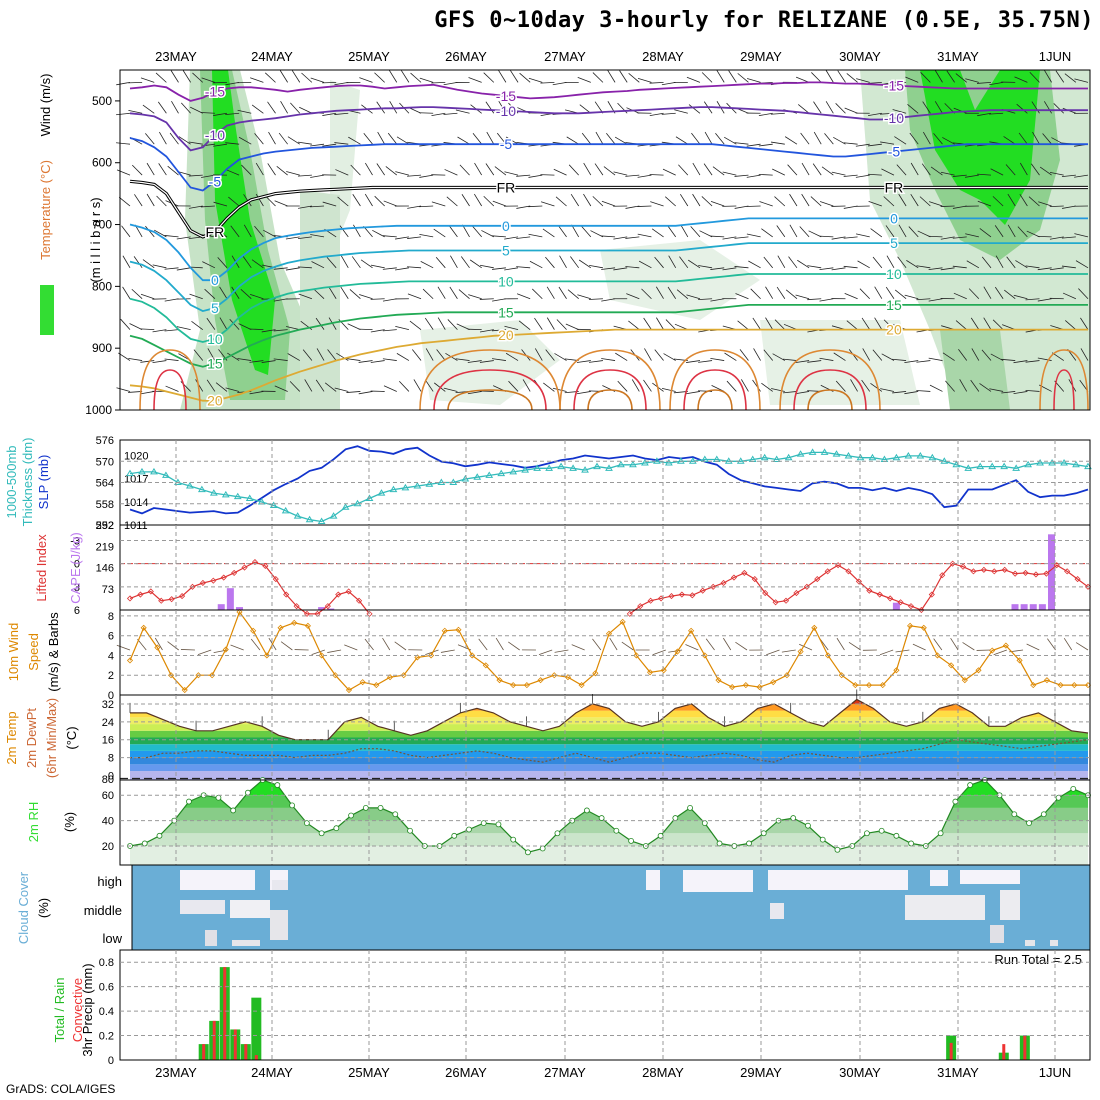  Describe the element at coordinates (609, 816) in the screenshot. I see `rh-line` at that location.